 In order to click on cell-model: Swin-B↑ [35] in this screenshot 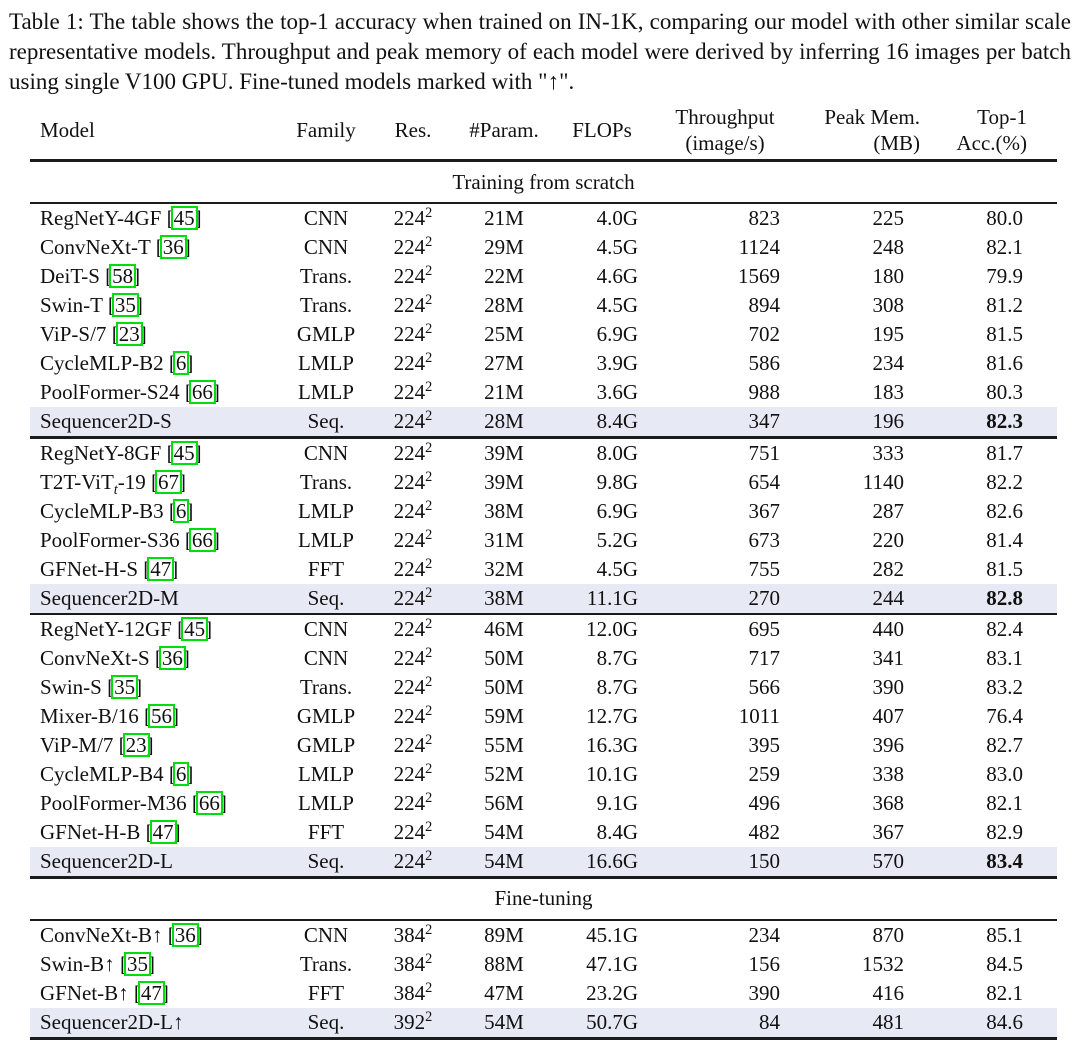, I will do `click(97, 963)`.